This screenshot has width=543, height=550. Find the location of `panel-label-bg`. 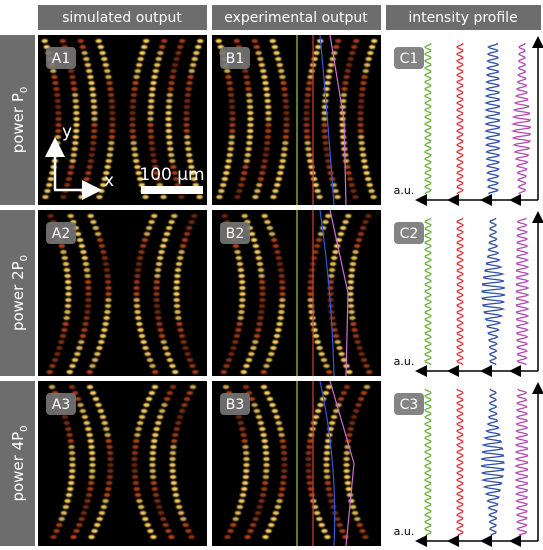

panel-label-bg is located at coordinates (235, 233).